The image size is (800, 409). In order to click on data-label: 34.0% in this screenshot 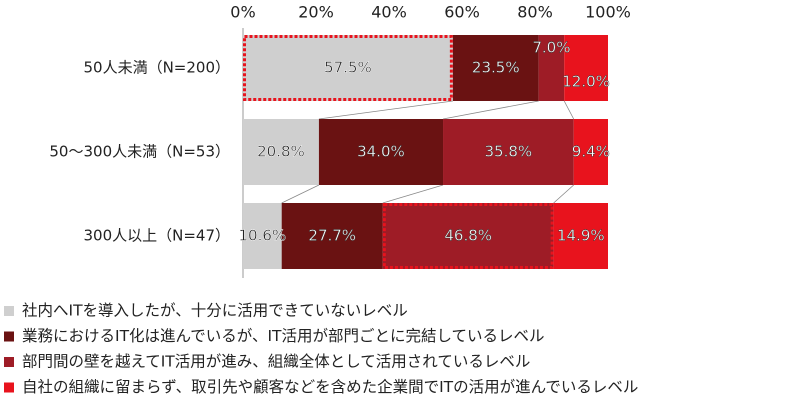, I will do `click(381, 152)`.